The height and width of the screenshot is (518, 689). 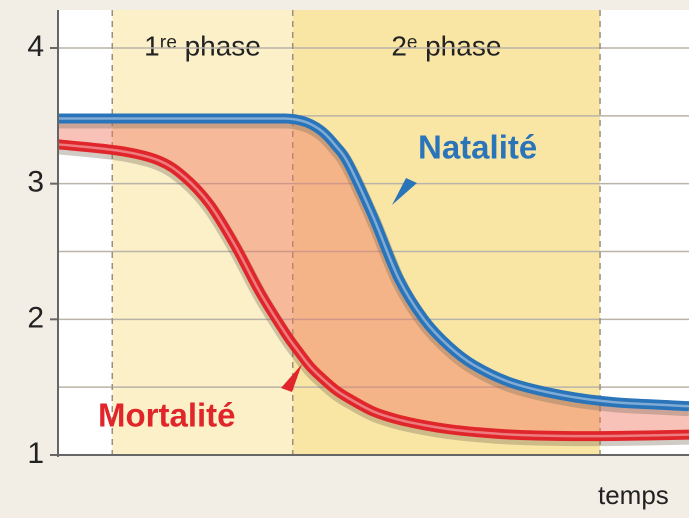 I want to click on natalite-pointer, so click(x=404, y=191).